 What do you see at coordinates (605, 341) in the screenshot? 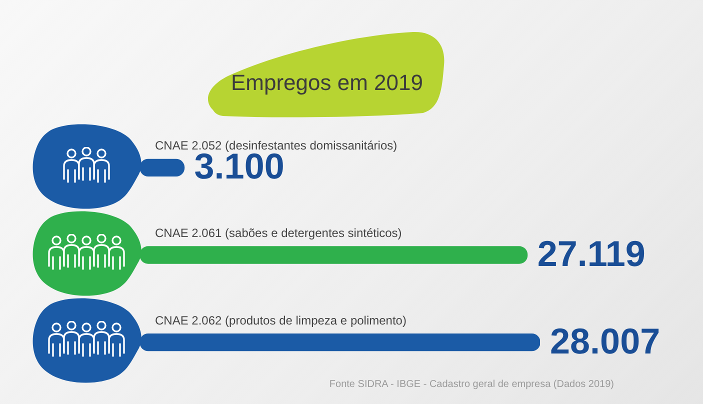
I see `data-label: 28.007` at bounding box center [605, 341].